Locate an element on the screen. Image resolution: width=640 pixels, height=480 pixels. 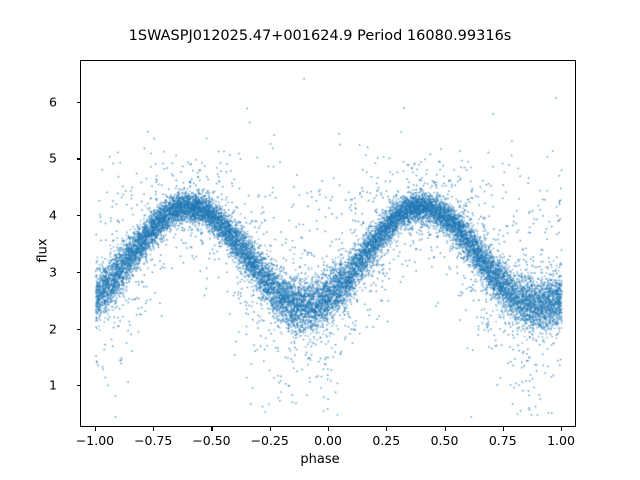
x-tick-label: −0.50 is located at coordinates (211, 440).